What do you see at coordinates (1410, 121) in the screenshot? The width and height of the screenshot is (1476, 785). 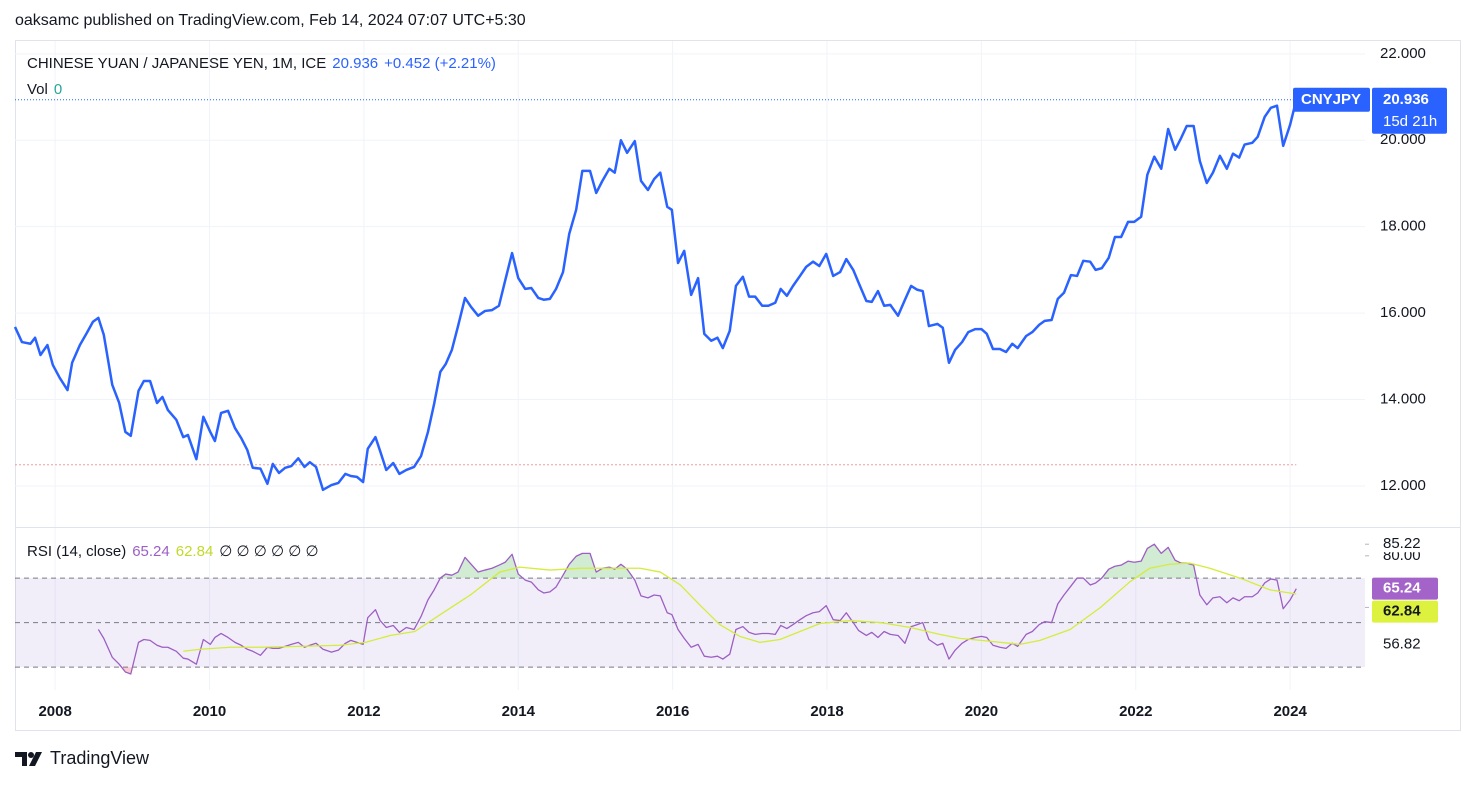 I see `countdown: 15d 21h` at bounding box center [1410, 121].